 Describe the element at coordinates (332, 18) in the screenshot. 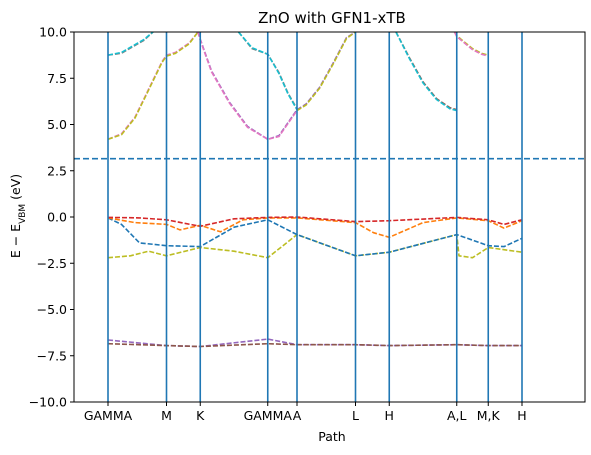

I see `chart-title: ZnO with GFN1-xTB` at that location.